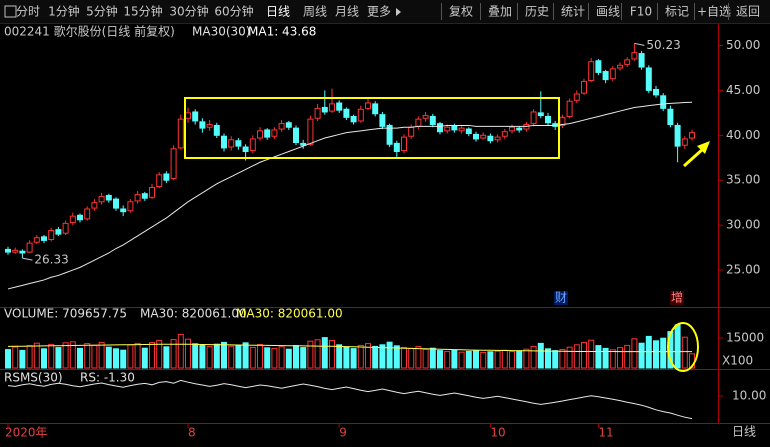 The height and width of the screenshot is (447, 770). I want to click on toolbar-button: 复权, so click(461, 12).